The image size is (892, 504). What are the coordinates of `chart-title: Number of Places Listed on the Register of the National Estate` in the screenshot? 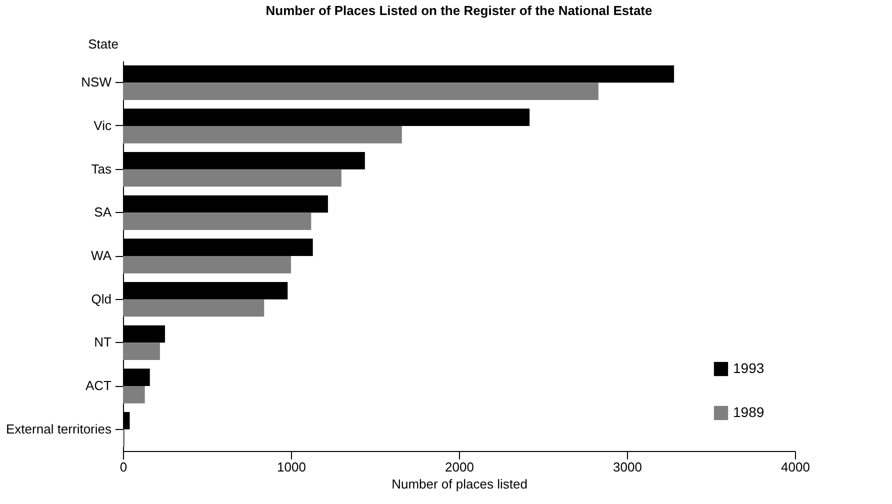 It's located at (459, 10).